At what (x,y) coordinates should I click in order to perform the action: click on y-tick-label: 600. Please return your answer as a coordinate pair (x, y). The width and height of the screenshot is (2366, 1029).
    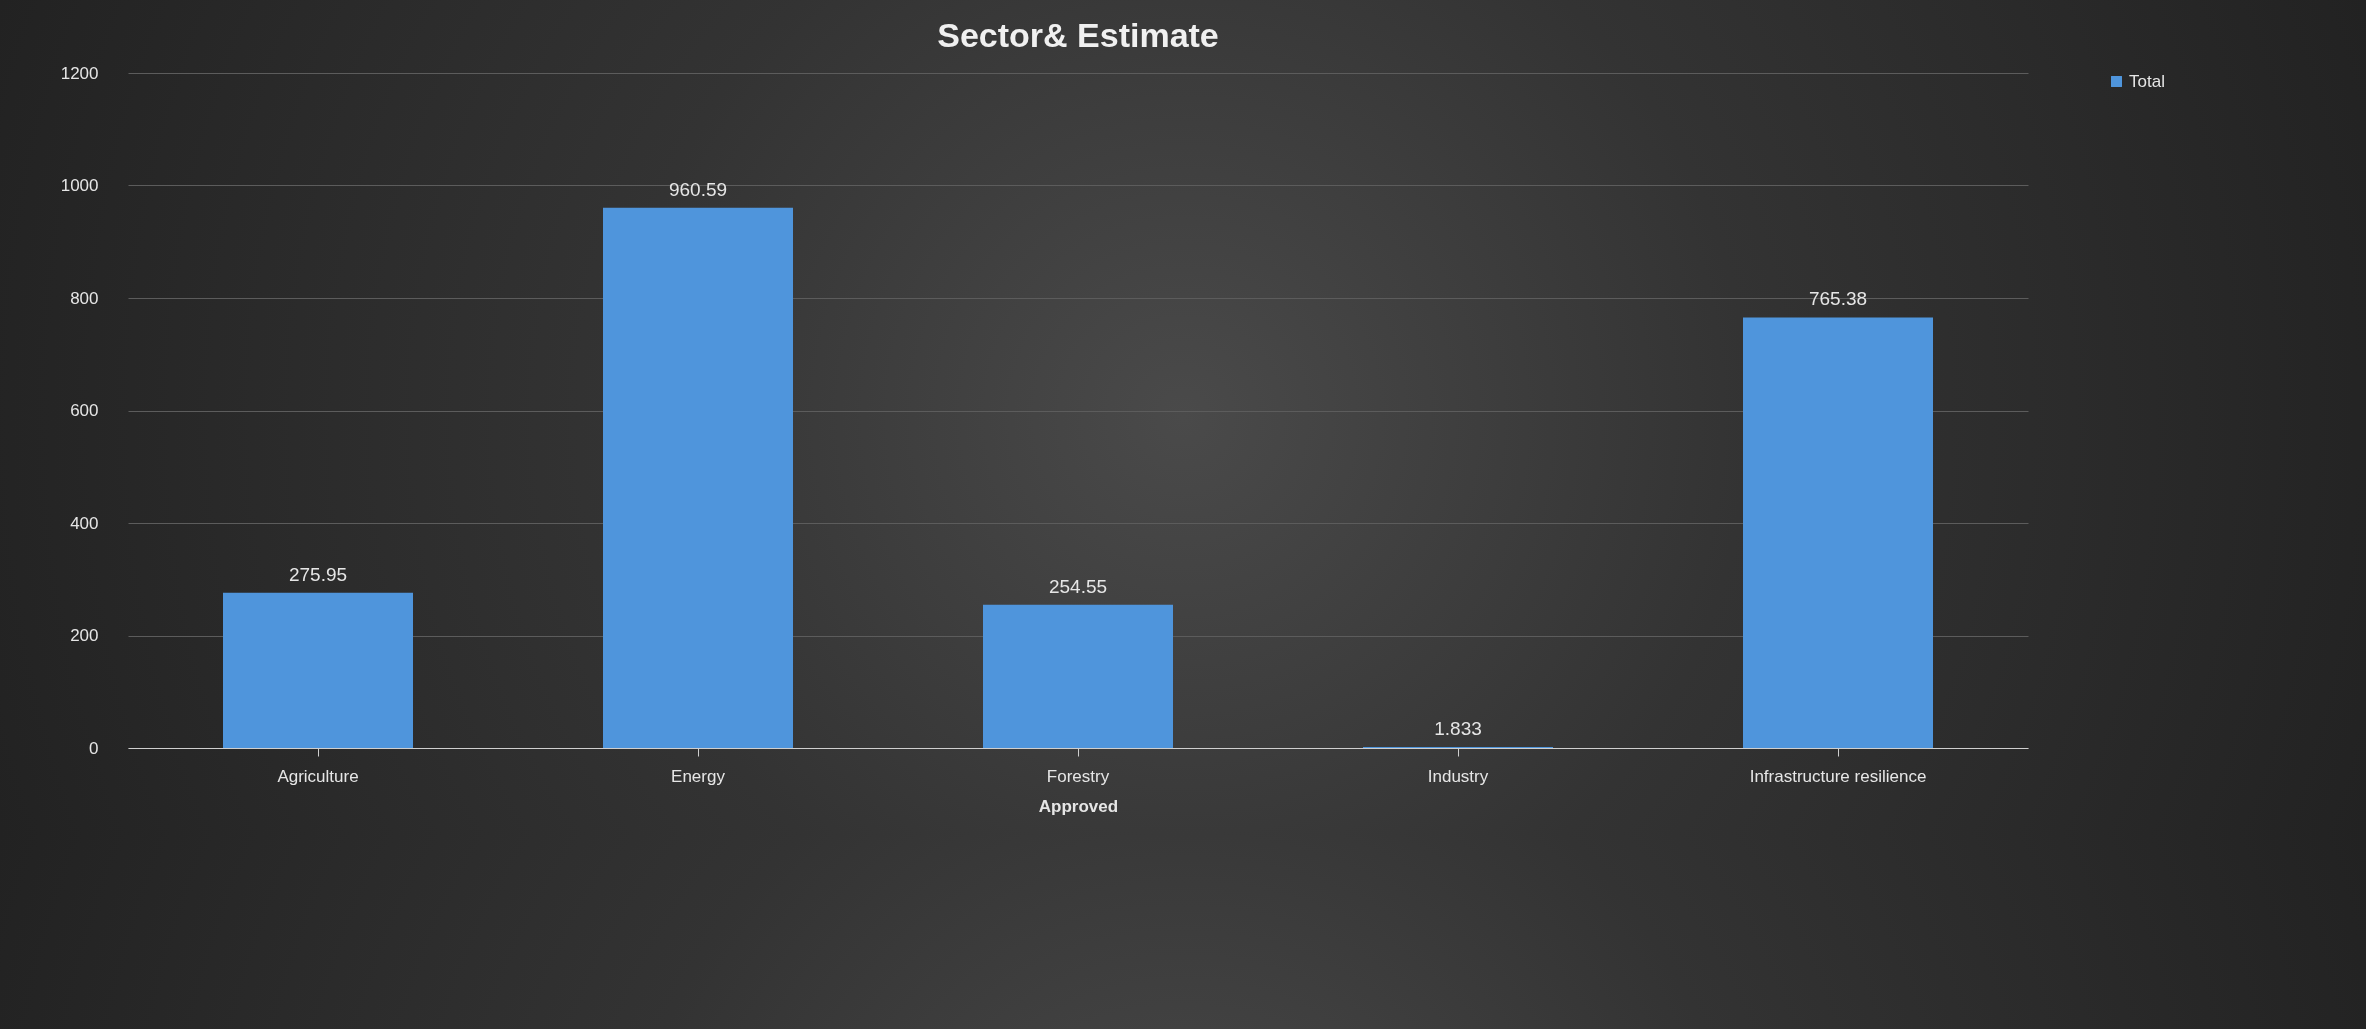
    Looking at the image, I should click on (84, 410).